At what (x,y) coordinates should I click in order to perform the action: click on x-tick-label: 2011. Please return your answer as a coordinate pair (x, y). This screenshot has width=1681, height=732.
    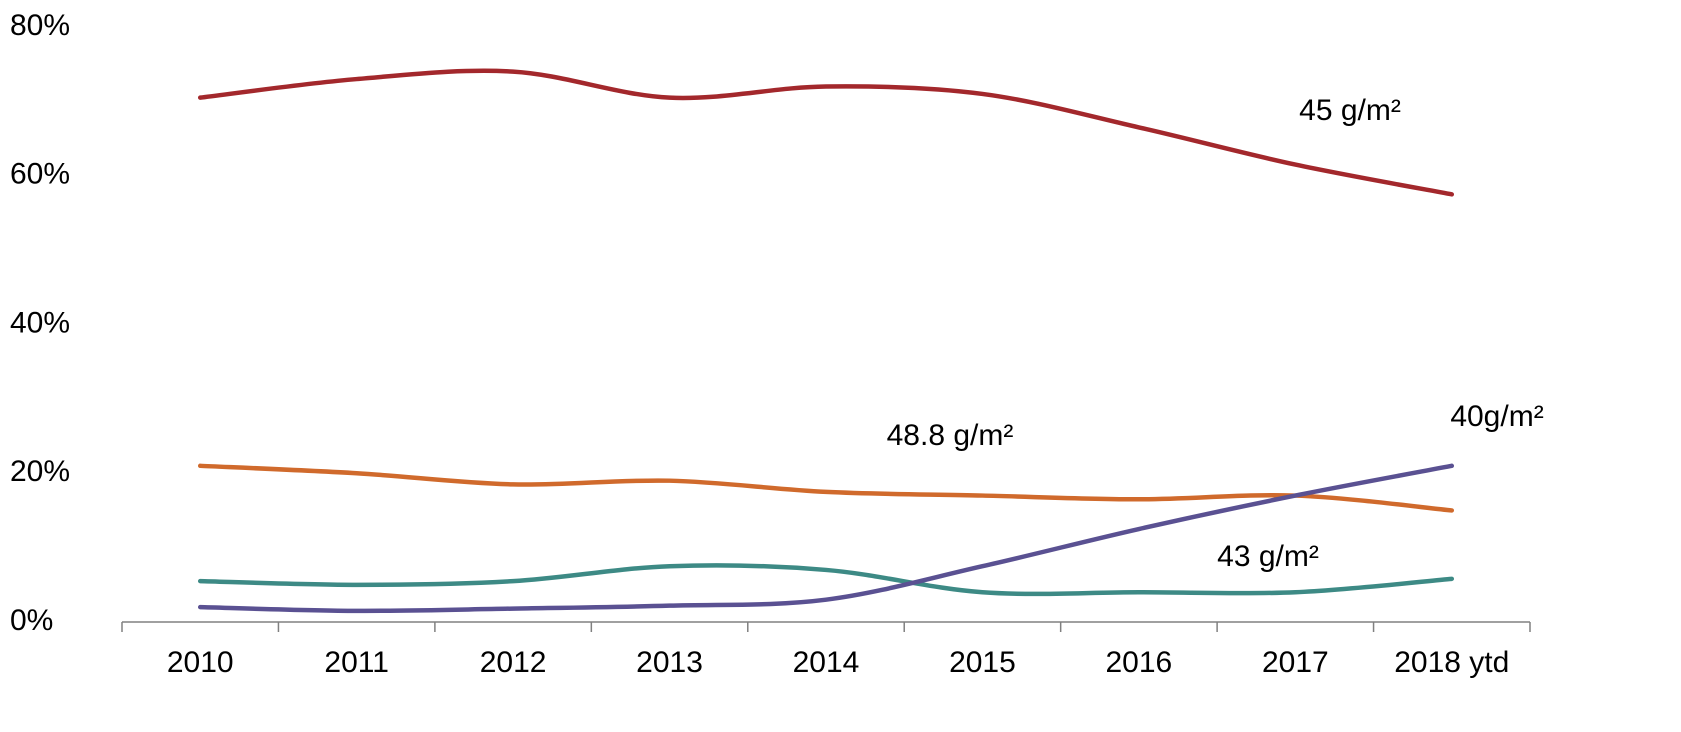
    Looking at the image, I should click on (356, 662).